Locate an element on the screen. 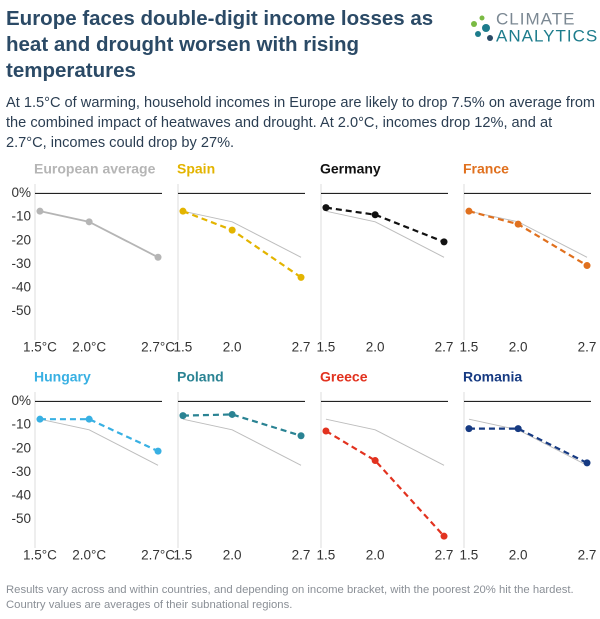 The width and height of the screenshot is (600, 619). panel-title: European average is located at coordinates (95, 169).